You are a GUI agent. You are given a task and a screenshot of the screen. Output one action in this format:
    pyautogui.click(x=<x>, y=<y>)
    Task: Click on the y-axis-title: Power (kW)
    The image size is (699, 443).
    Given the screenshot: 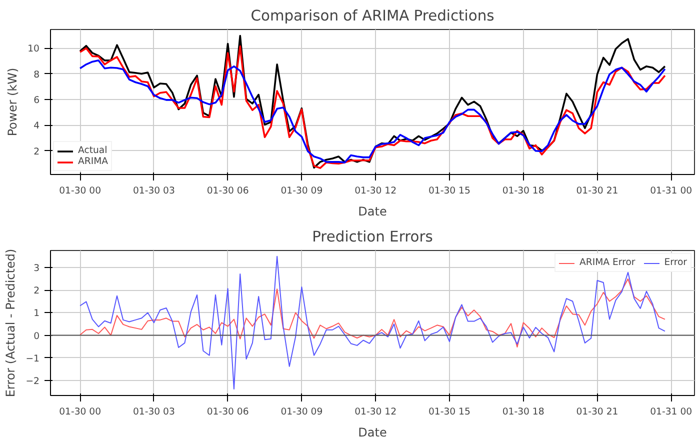 What is the action you would take?
    pyautogui.click(x=13, y=102)
    